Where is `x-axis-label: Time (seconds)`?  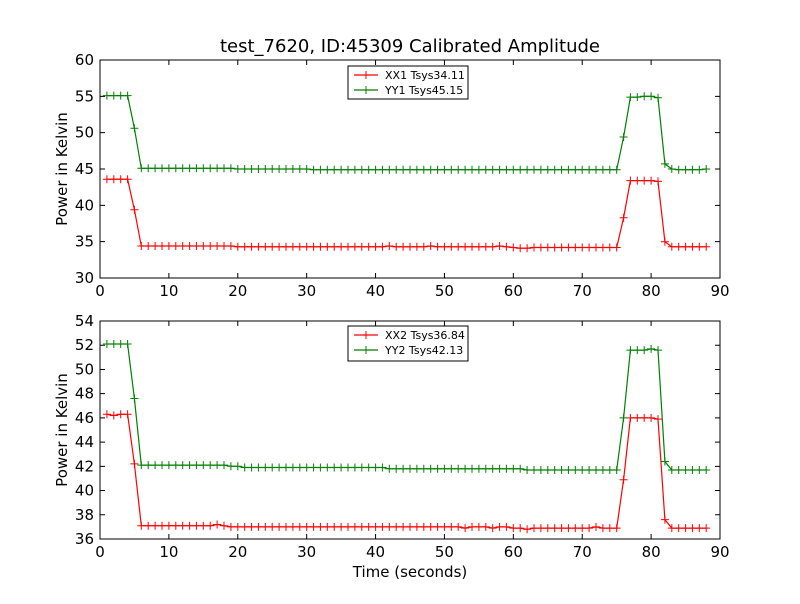 x-axis-label: Time (seconds) is located at coordinates (410, 572).